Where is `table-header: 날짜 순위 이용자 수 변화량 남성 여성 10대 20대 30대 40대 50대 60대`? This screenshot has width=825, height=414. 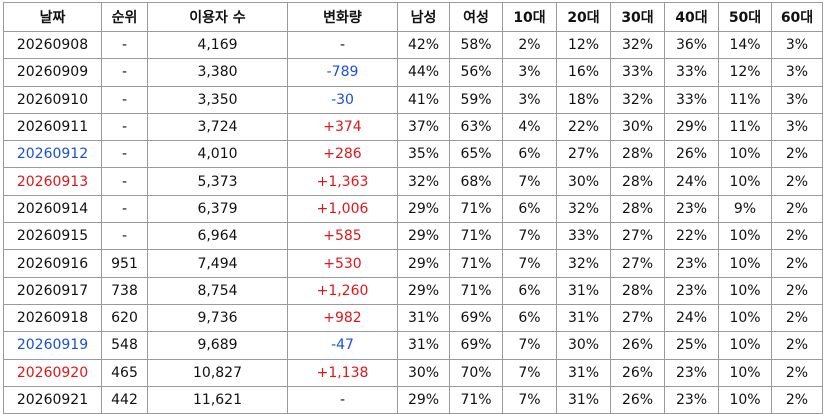
table-header: 날짜 순위 이용자 수 변화량 남성 여성 10대 20대 30대 40대 50대 60대 is located at coordinates (413, 17).